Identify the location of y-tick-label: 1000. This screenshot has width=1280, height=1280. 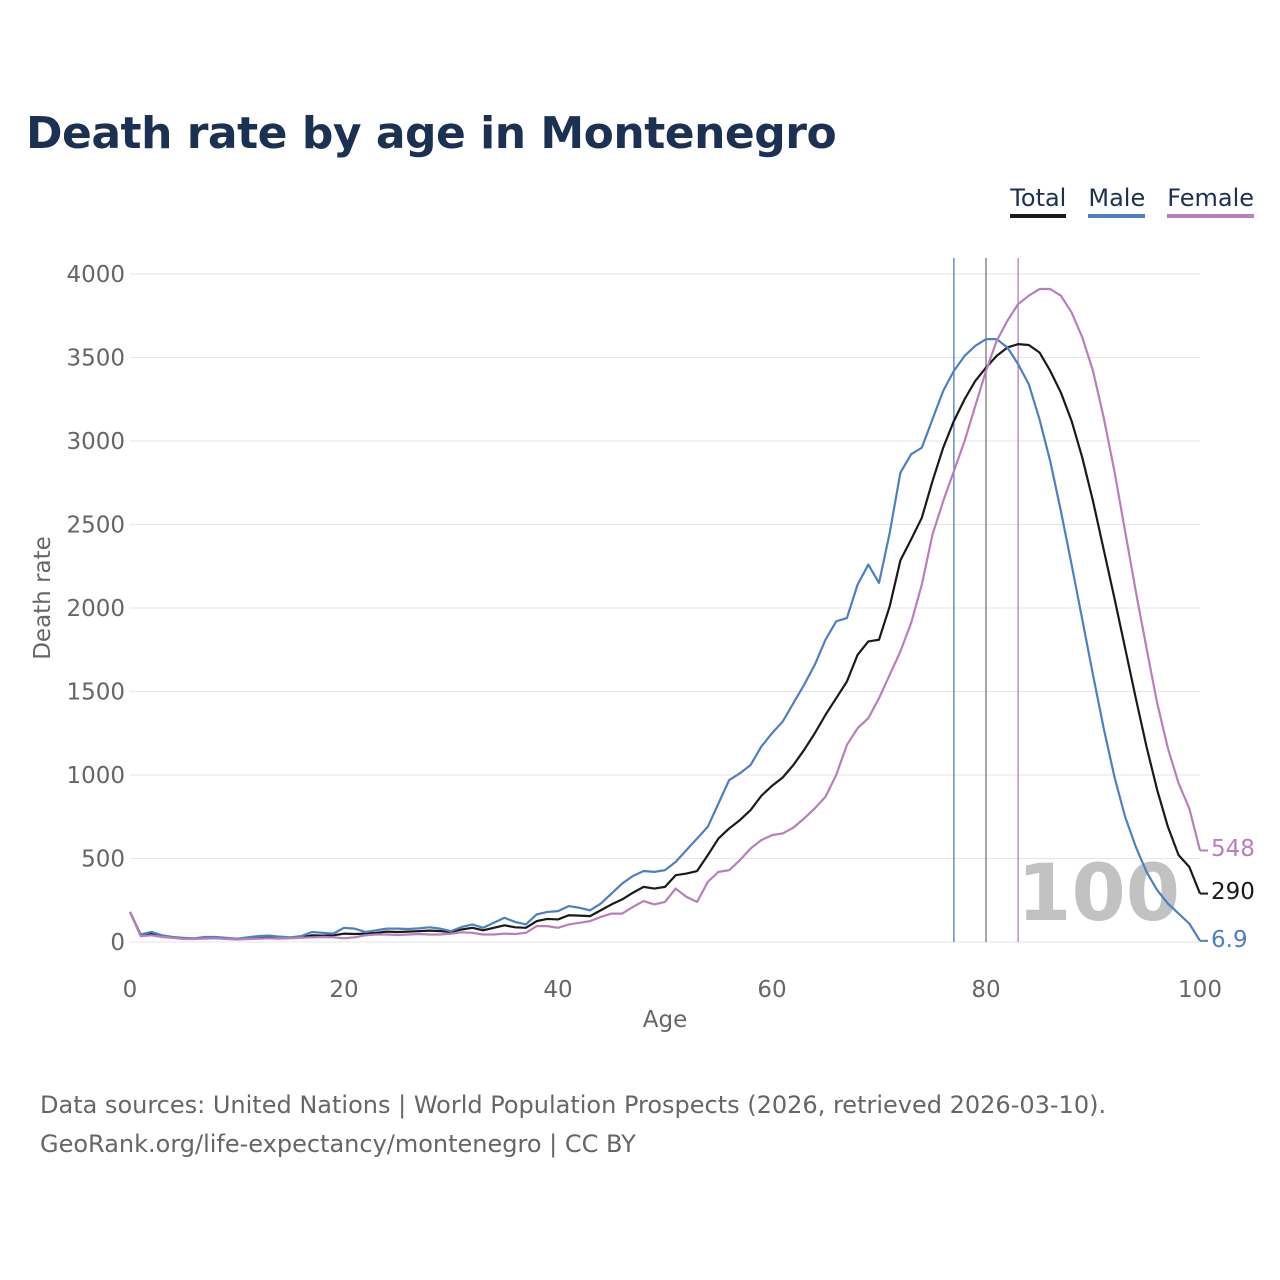
(95, 776).